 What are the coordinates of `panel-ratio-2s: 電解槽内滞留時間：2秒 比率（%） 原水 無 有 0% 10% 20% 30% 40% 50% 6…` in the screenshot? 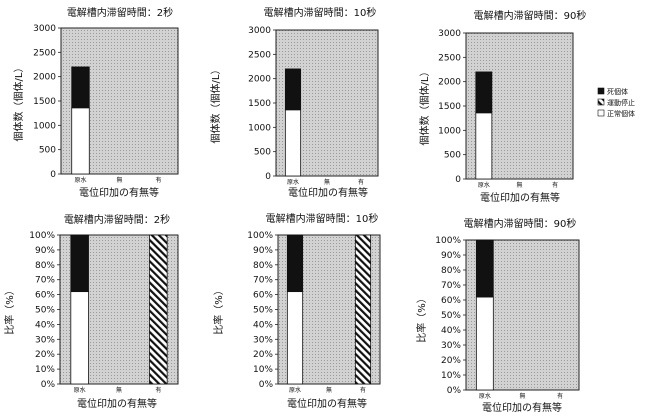 It's located at (91, 311).